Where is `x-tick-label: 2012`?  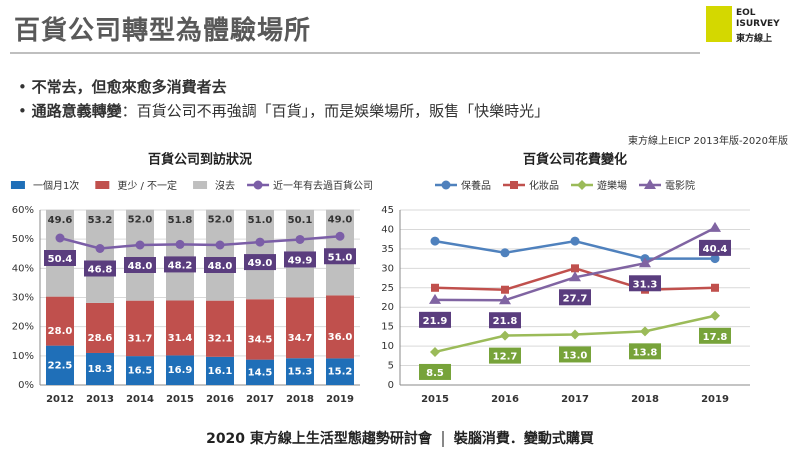
x-tick-label: 2012 is located at coordinates (60, 399).